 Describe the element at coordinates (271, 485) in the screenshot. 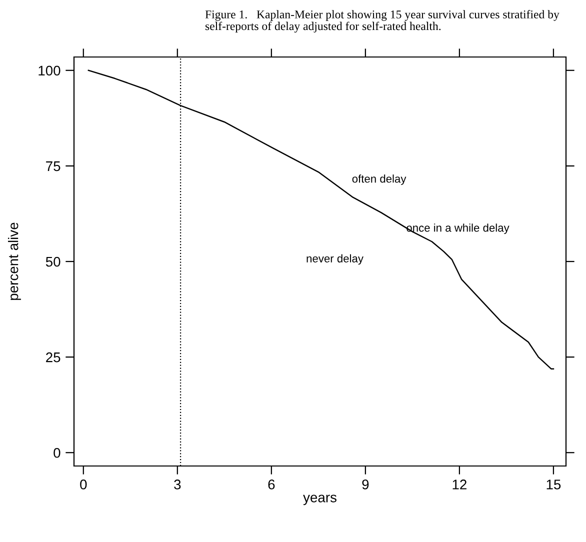

I see `x-tick-label: 6` at that location.